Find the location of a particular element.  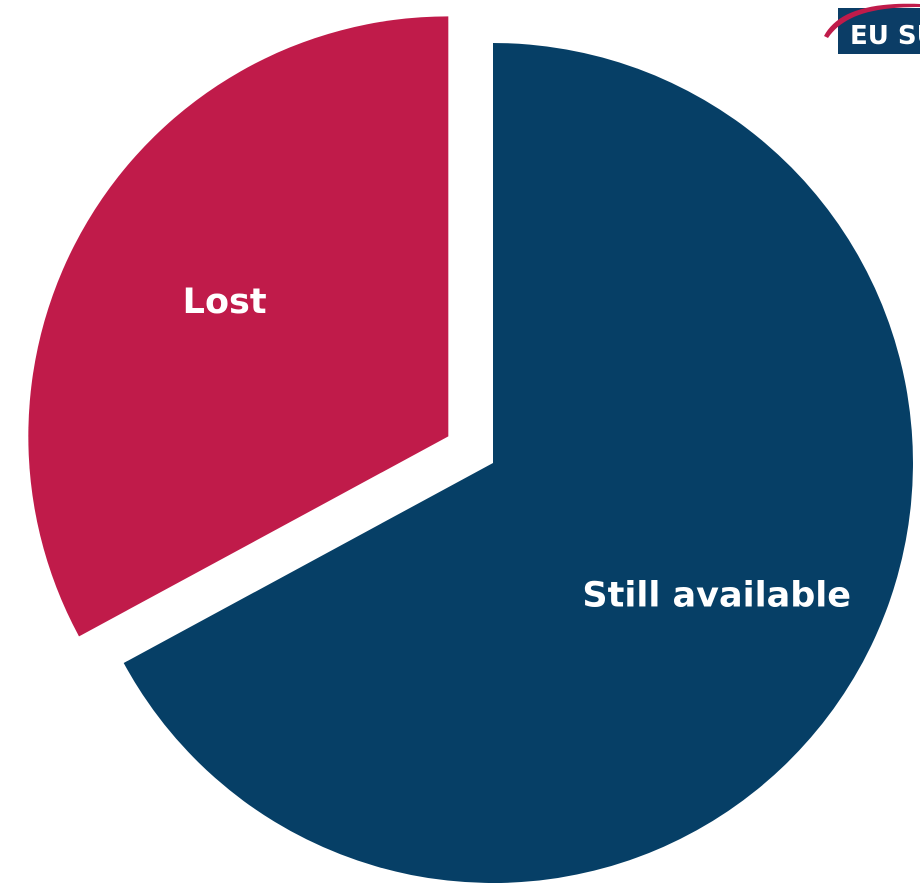

data-label-still-available: Still available is located at coordinates (716, 595).